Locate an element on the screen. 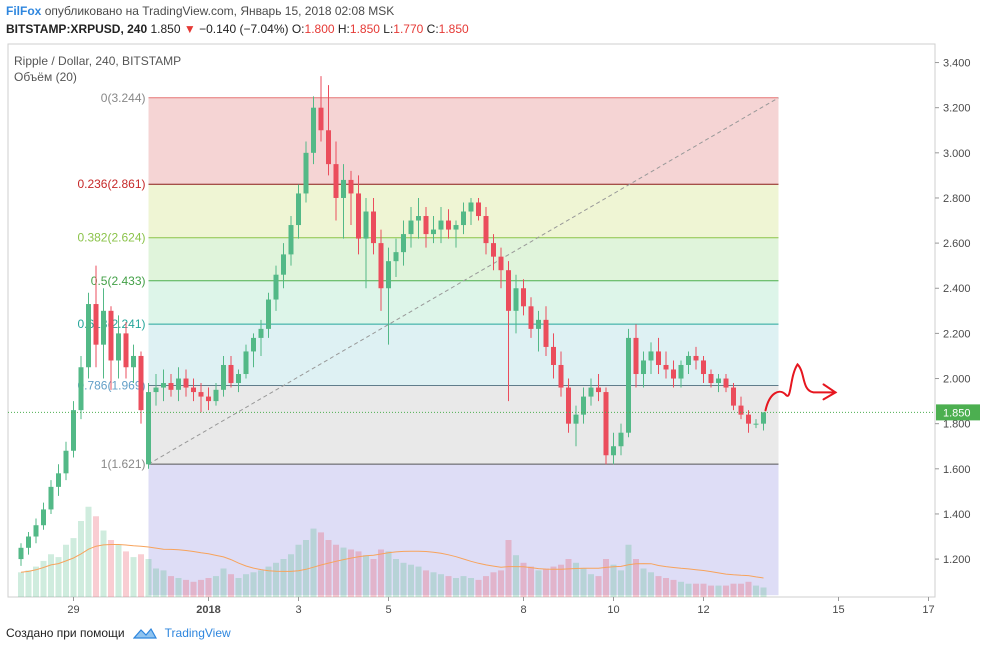 The height and width of the screenshot is (654, 983). author-name: FilFox is located at coordinates (24, 11).